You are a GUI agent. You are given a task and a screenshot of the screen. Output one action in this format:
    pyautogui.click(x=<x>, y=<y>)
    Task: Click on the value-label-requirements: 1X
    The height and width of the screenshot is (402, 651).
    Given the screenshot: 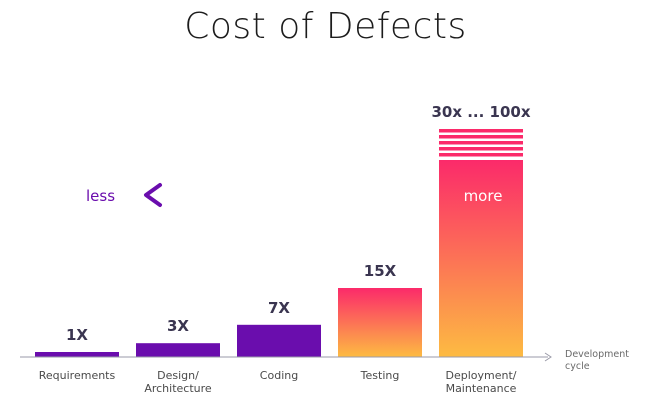 What is the action you would take?
    pyautogui.click(x=77, y=335)
    